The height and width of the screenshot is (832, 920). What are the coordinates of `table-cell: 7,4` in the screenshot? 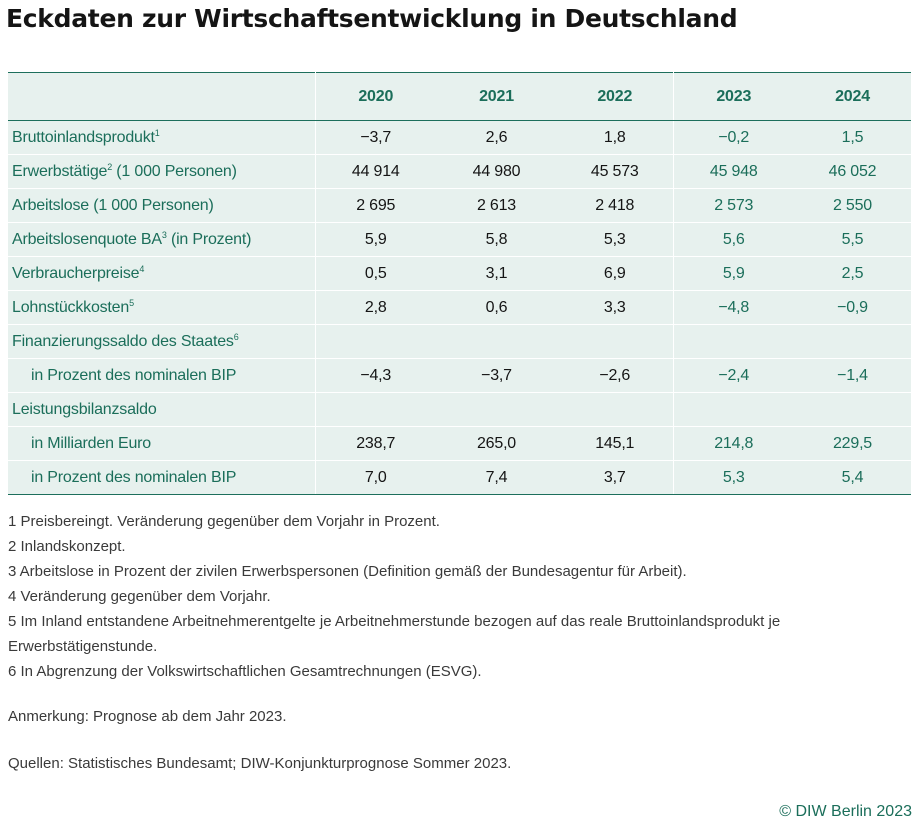 It's located at (496, 477).